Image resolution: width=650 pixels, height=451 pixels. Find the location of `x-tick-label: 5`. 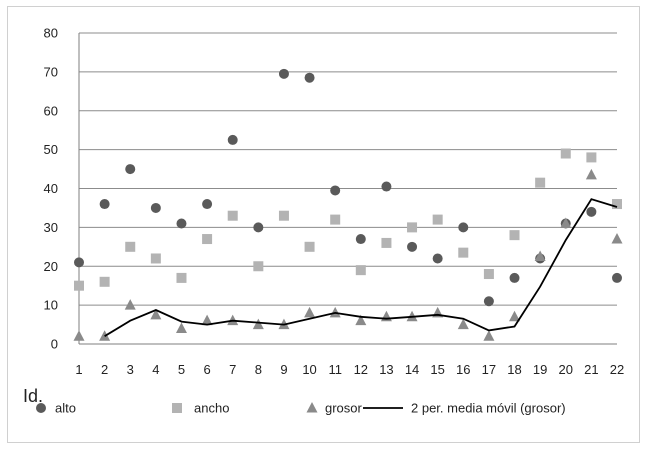

x-tick-label: 5 is located at coordinates (181, 369).